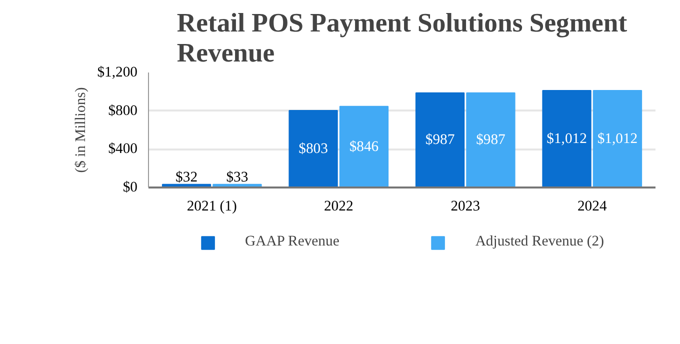  Describe the element at coordinates (187, 178) in the screenshot. I see `data-label: $32` at that location.